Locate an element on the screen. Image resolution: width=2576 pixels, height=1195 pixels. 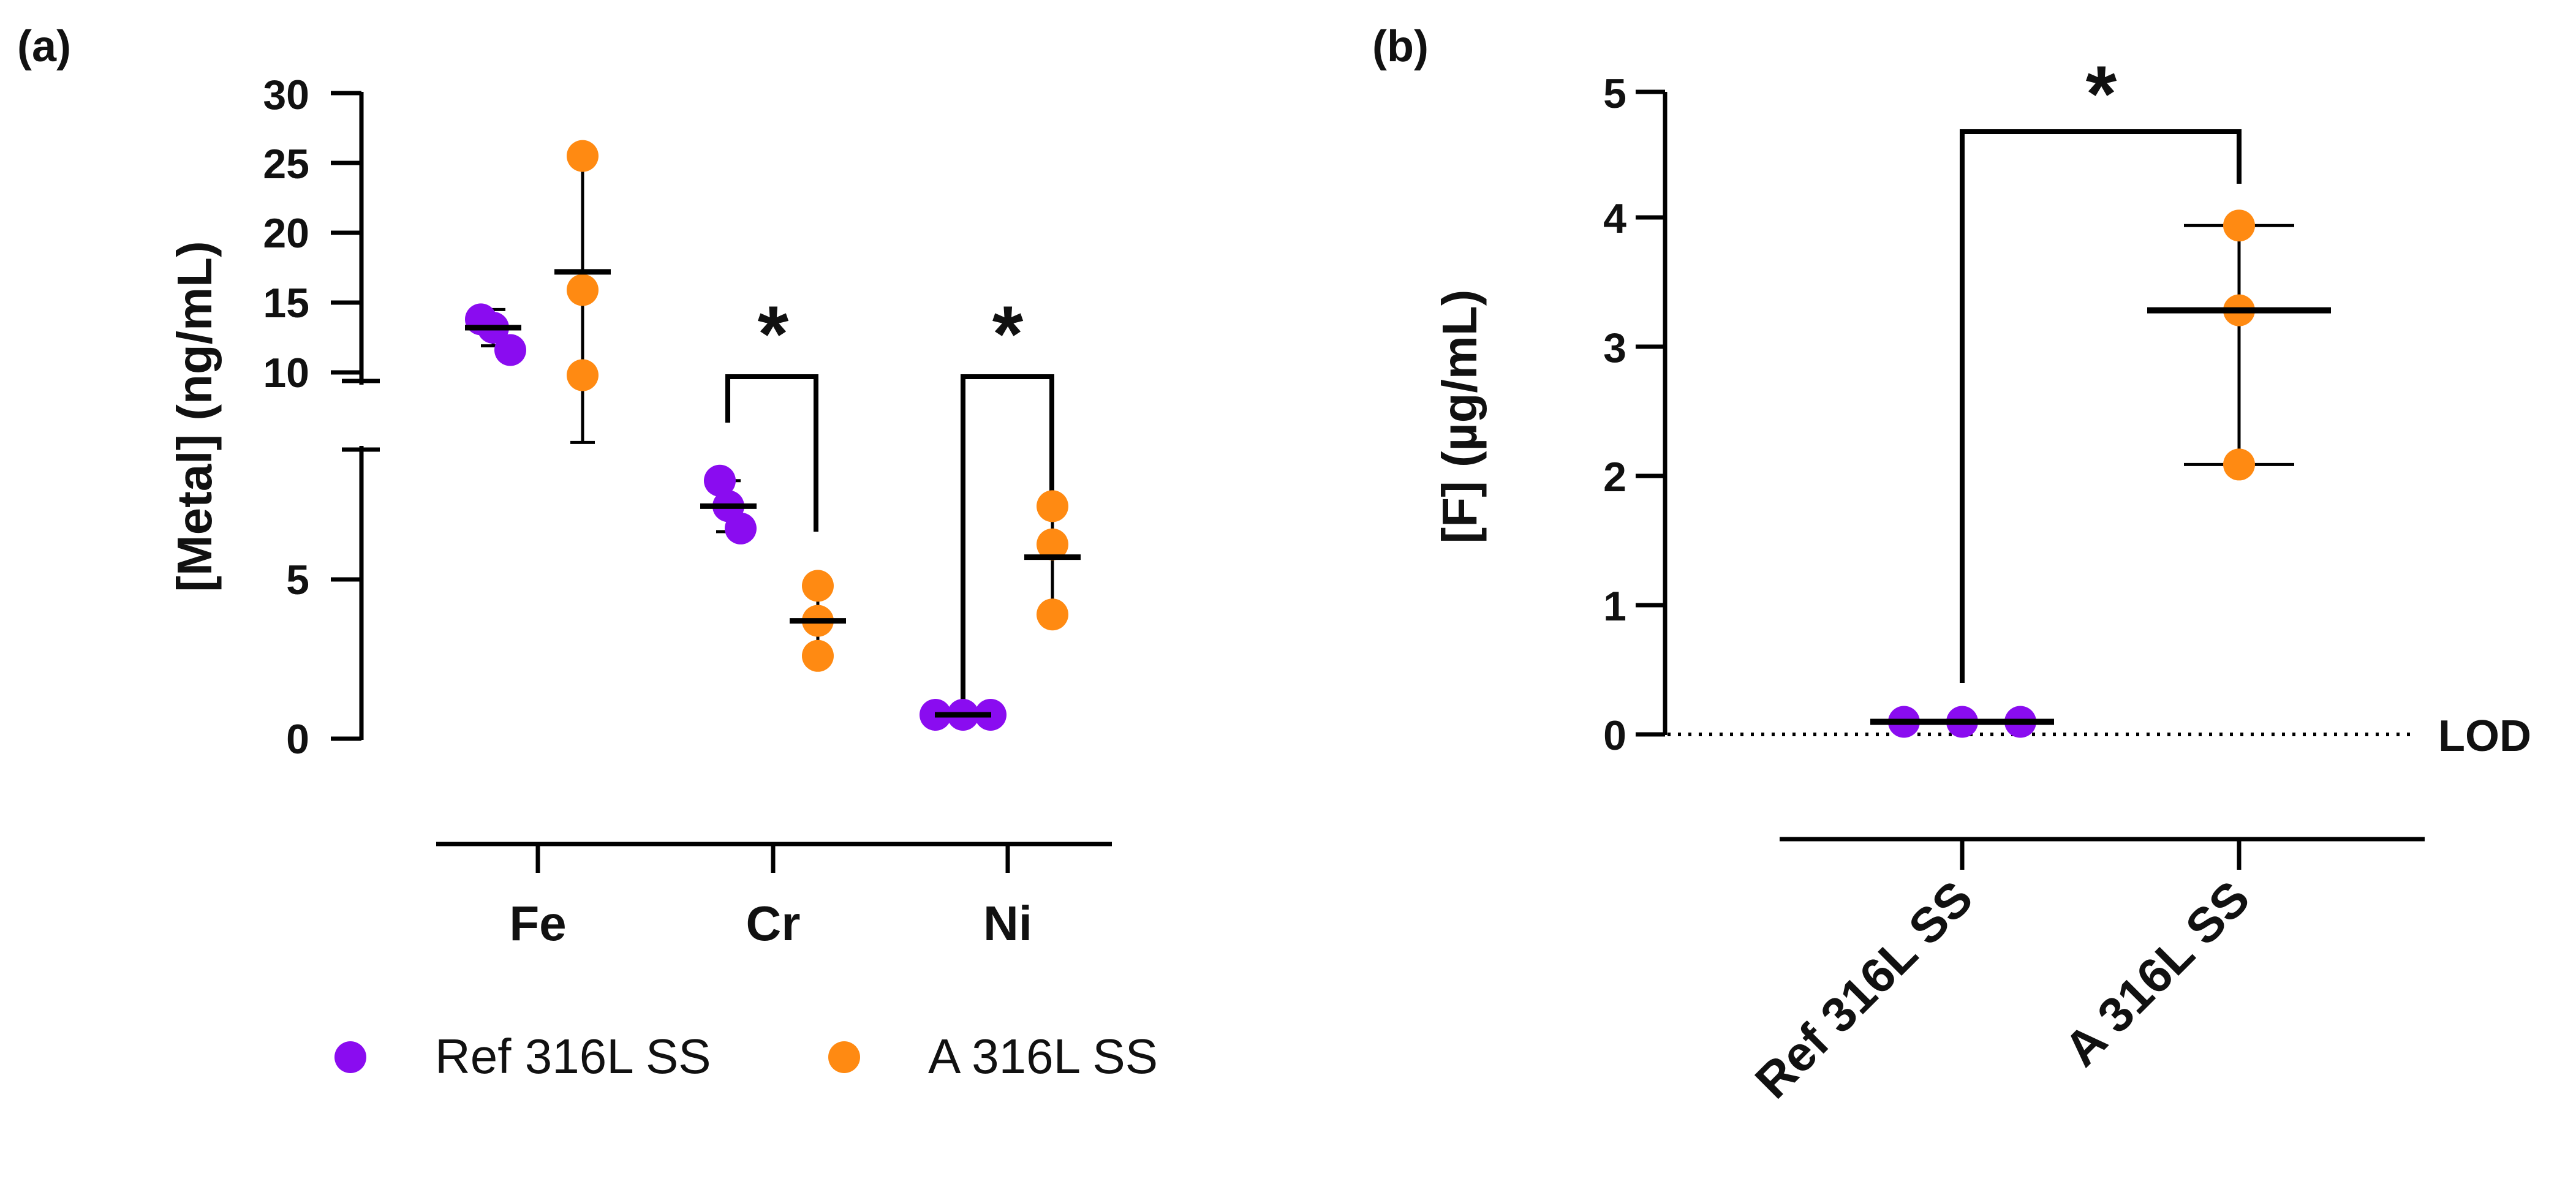
lod-label: LOD is located at coordinates (2484, 736).